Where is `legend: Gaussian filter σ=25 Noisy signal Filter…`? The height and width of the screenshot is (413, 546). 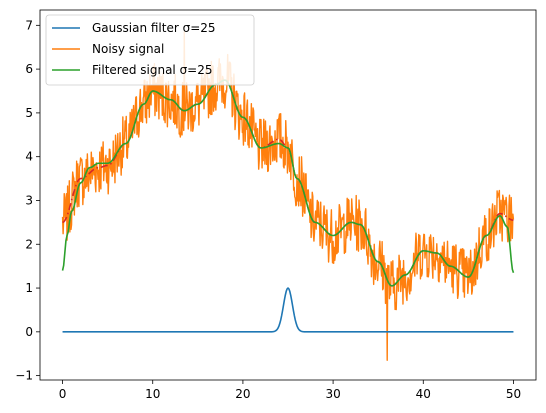 legend: Gaussian filter σ=25 Noisy signal Filter… is located at coordinates (150, 50).